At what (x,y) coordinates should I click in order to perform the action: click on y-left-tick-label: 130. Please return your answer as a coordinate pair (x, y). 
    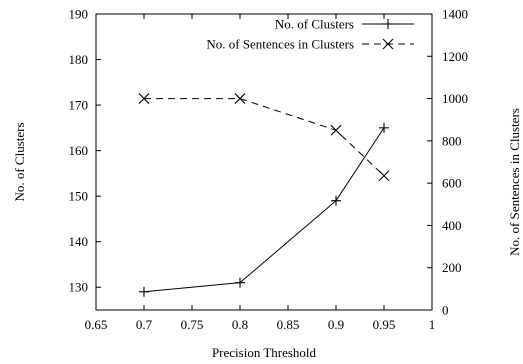
    Looking at the image, I should click on (79, 287).